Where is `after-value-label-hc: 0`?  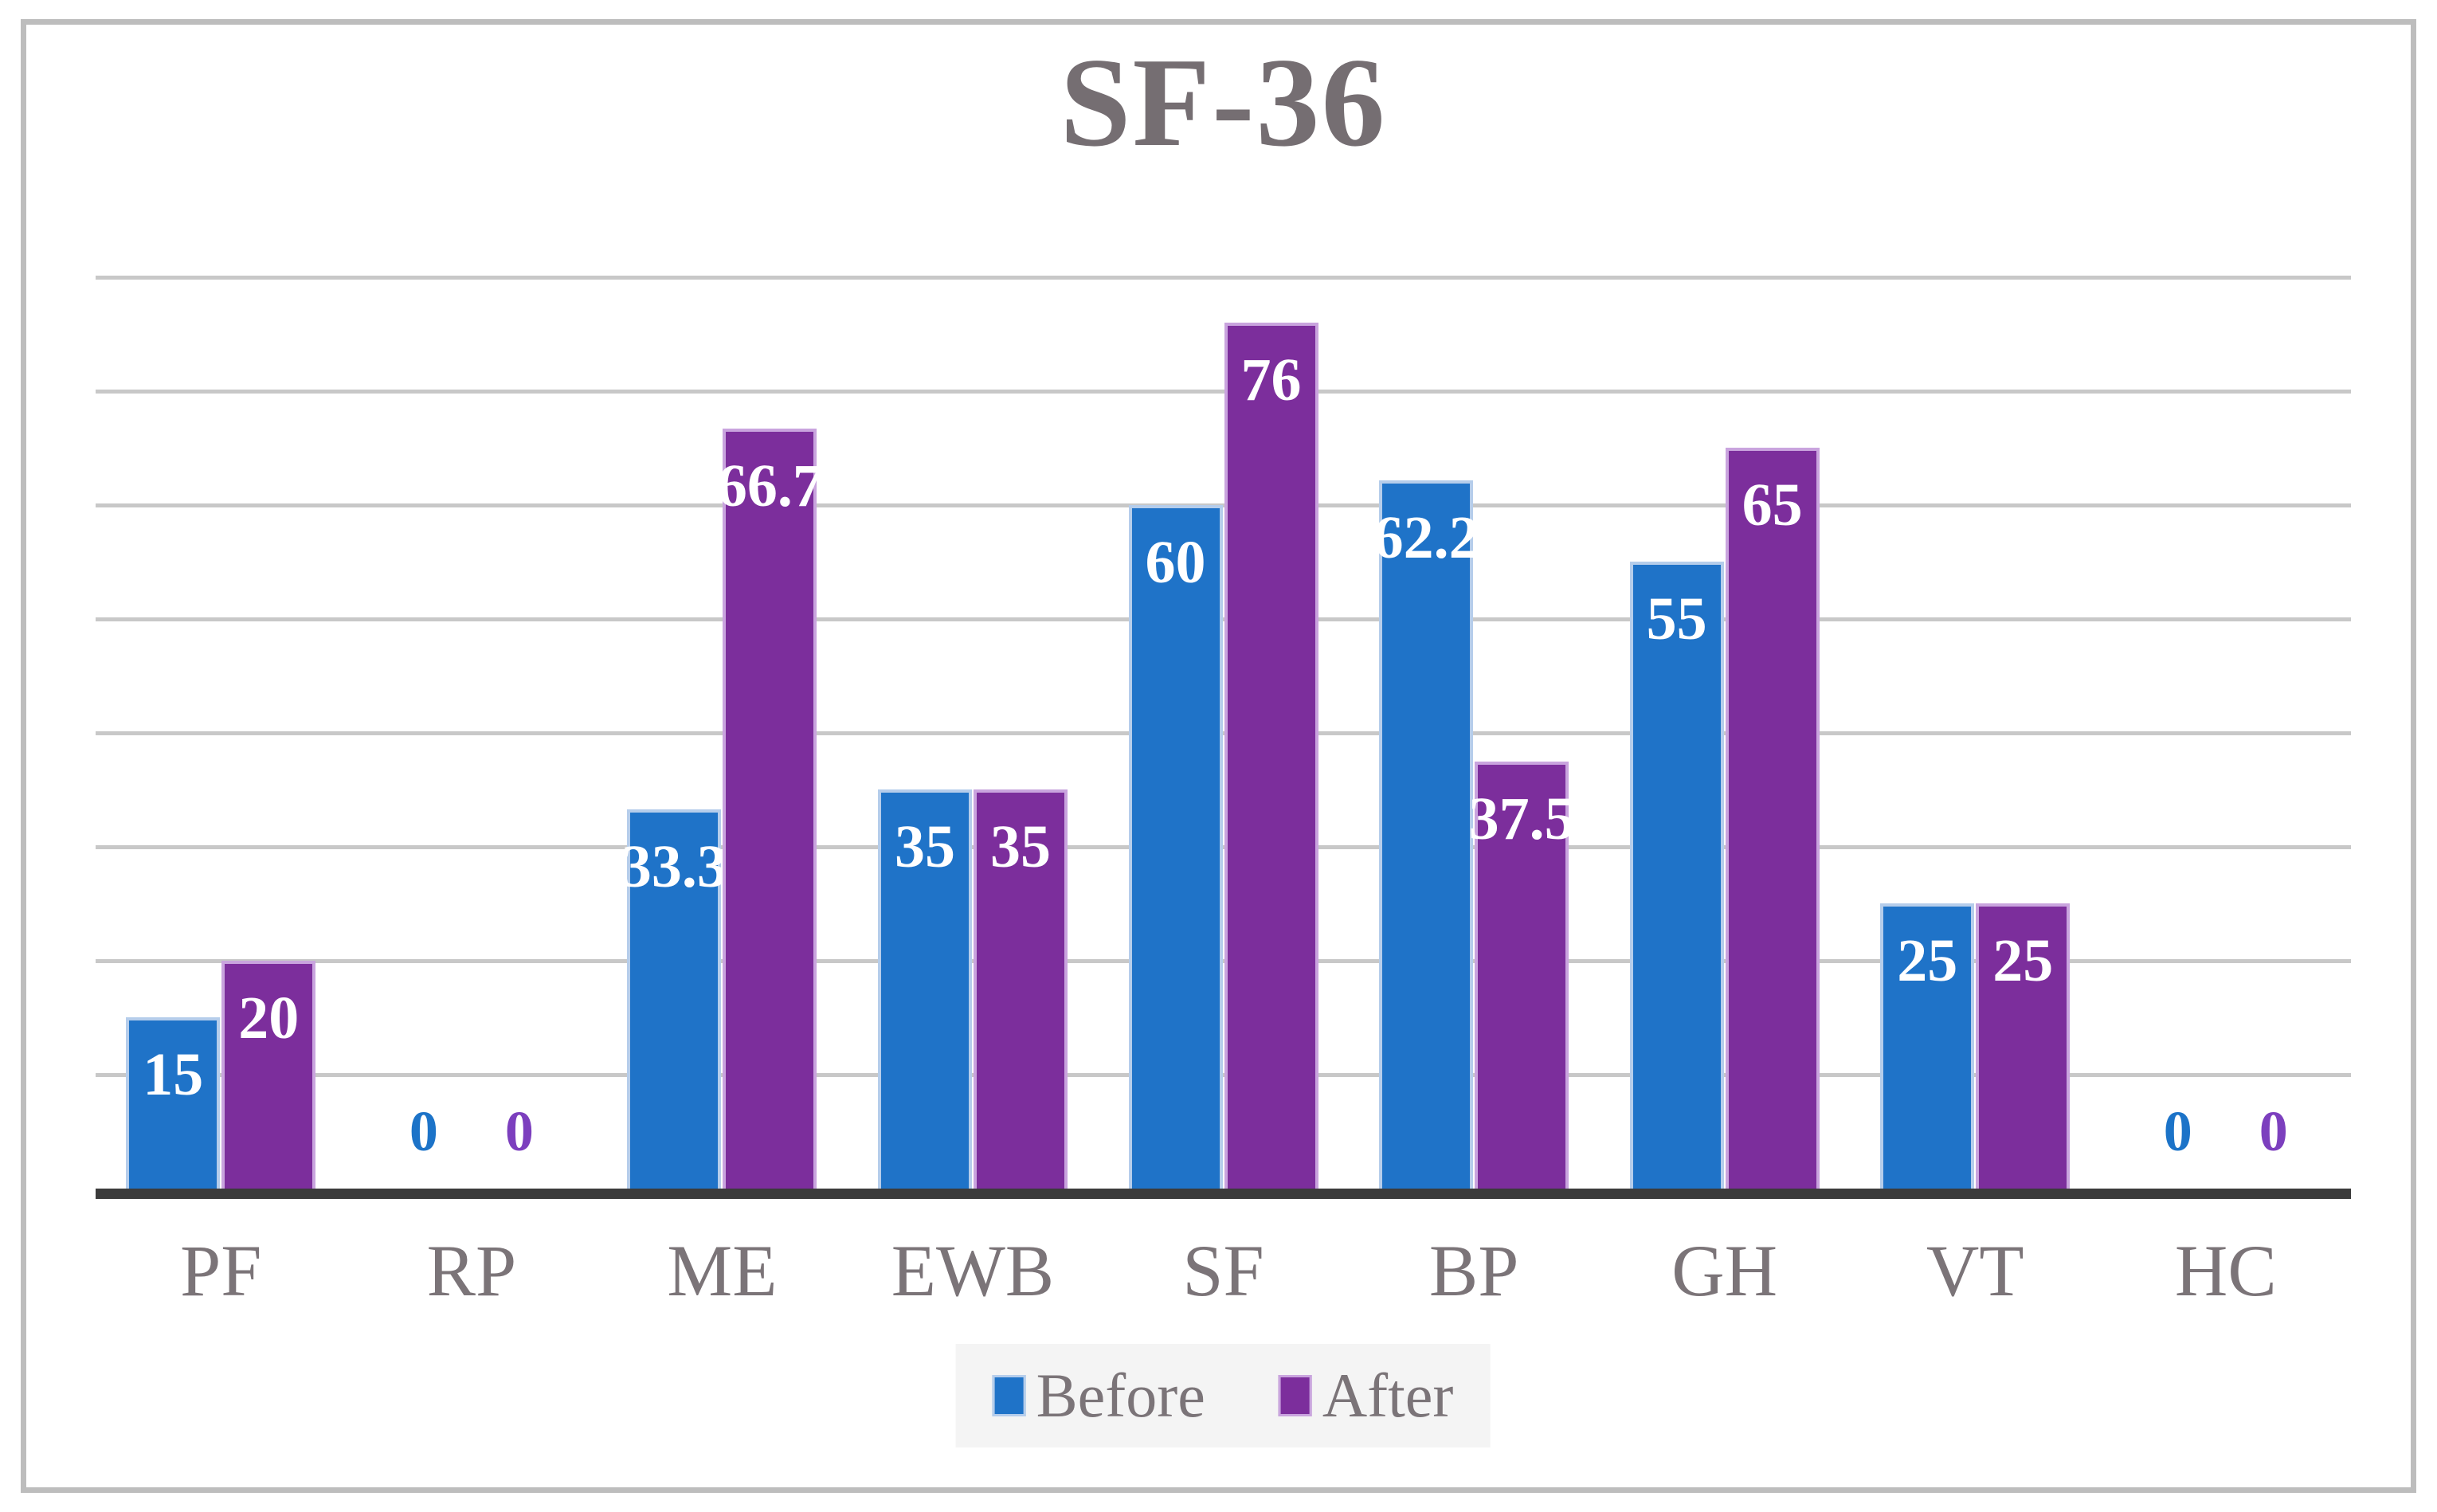
after-value-label-hc: 0 is located at coordinates (2273, 1131).